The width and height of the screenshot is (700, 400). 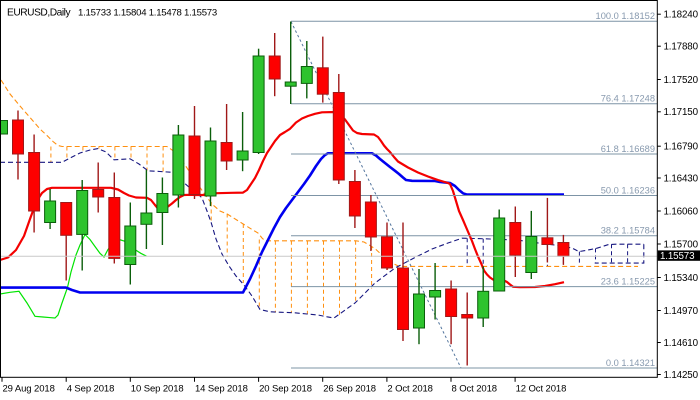 I want to click on svg-text: 100.0 1.18152, so click(x=625, y=16).